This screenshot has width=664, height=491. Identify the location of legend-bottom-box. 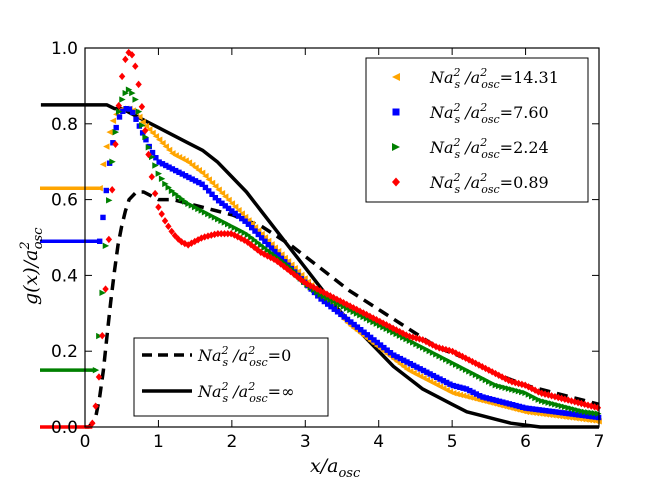
(231, 377).